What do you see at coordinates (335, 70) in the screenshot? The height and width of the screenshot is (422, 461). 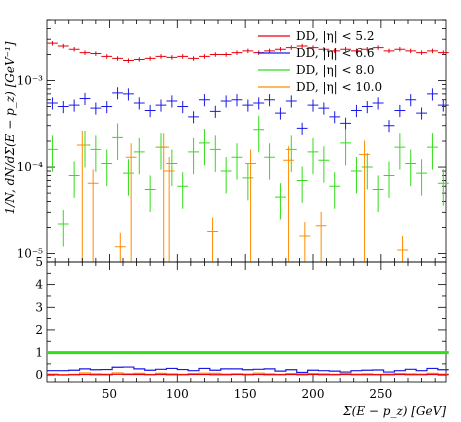 I see `legend-label: DD, |η| < 8.0` at bounding box center [335, 70].